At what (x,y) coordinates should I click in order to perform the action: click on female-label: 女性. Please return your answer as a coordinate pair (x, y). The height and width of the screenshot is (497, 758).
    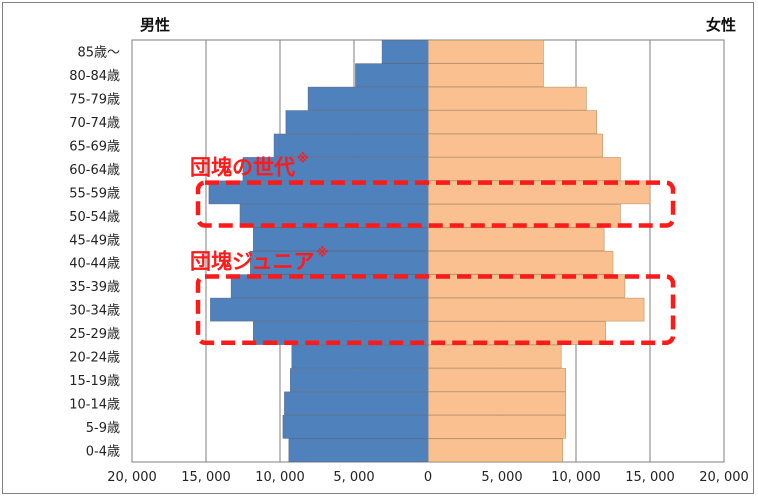
    Looking at the image, I should click on (721, 25).